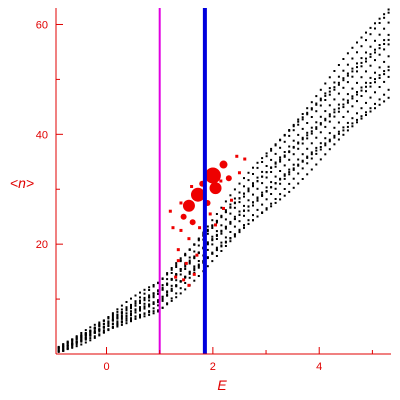  What do you see at coordinates (184, 280) in the screenshot?
I see `red-dot` at bounding box center [184, 280].